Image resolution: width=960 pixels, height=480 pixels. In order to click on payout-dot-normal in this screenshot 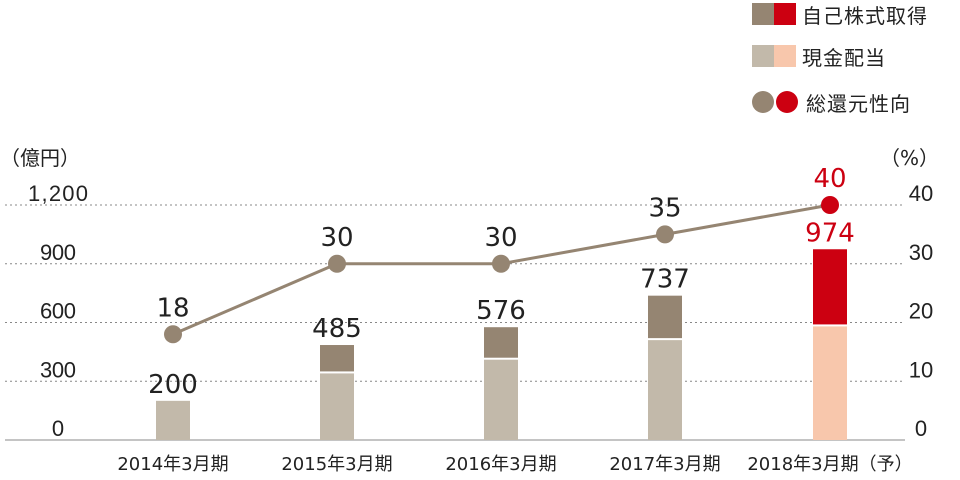, I will do `click(763, 102)`.